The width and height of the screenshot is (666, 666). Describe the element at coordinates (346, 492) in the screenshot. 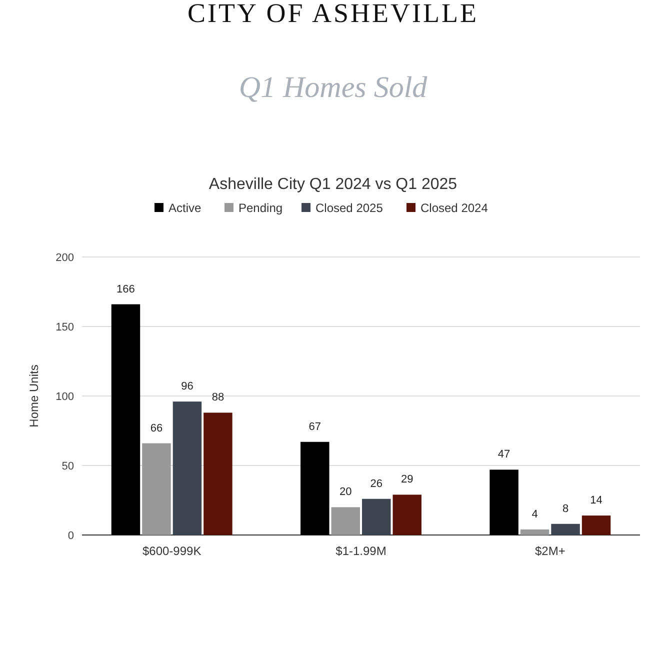

I see `data-label: 20` at that location.